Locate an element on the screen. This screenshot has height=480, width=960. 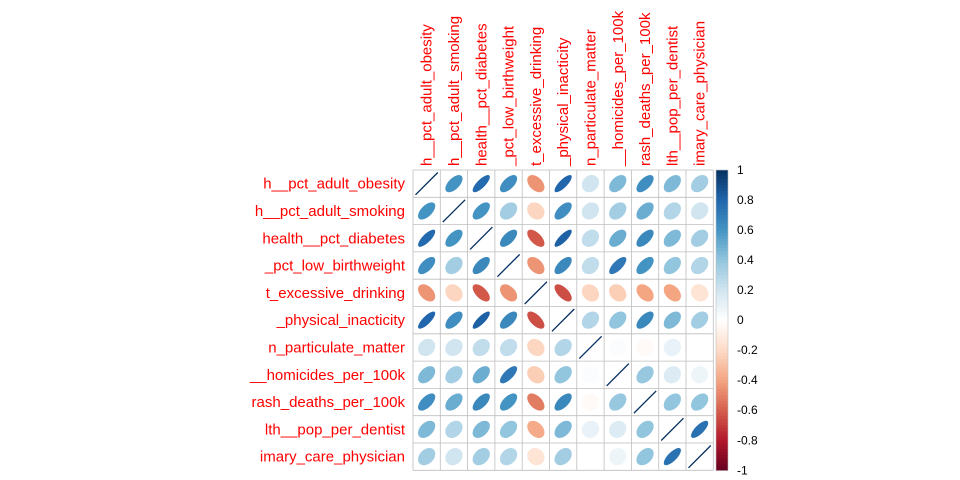
colorbar: 1 0.8 0.6 0.4 0.2 0 -0.2 -0.4 -0.6 -0.8 -1 is located at coordinates (736, 320).